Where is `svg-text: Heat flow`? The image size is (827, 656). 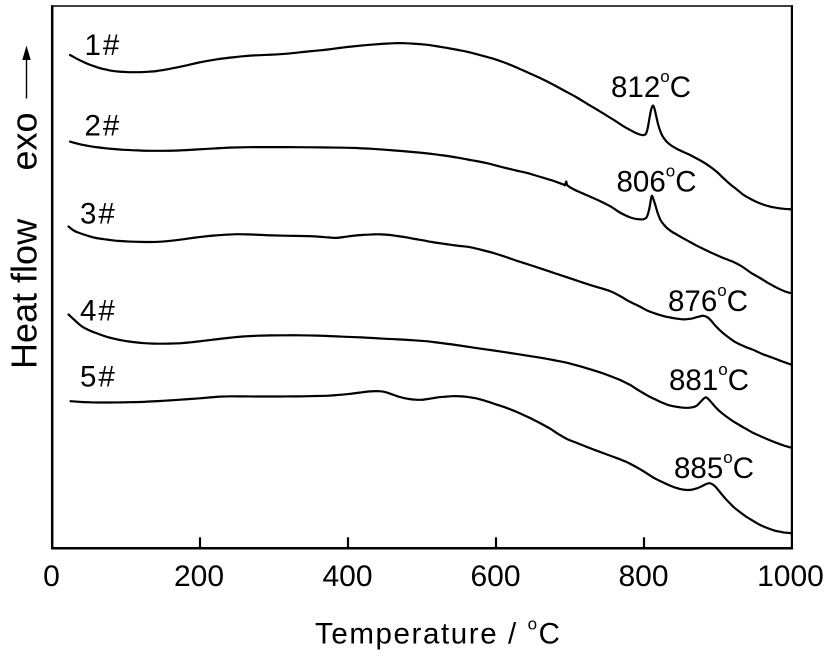 svg-text: Heat flow is located at coordinates (24, 293).